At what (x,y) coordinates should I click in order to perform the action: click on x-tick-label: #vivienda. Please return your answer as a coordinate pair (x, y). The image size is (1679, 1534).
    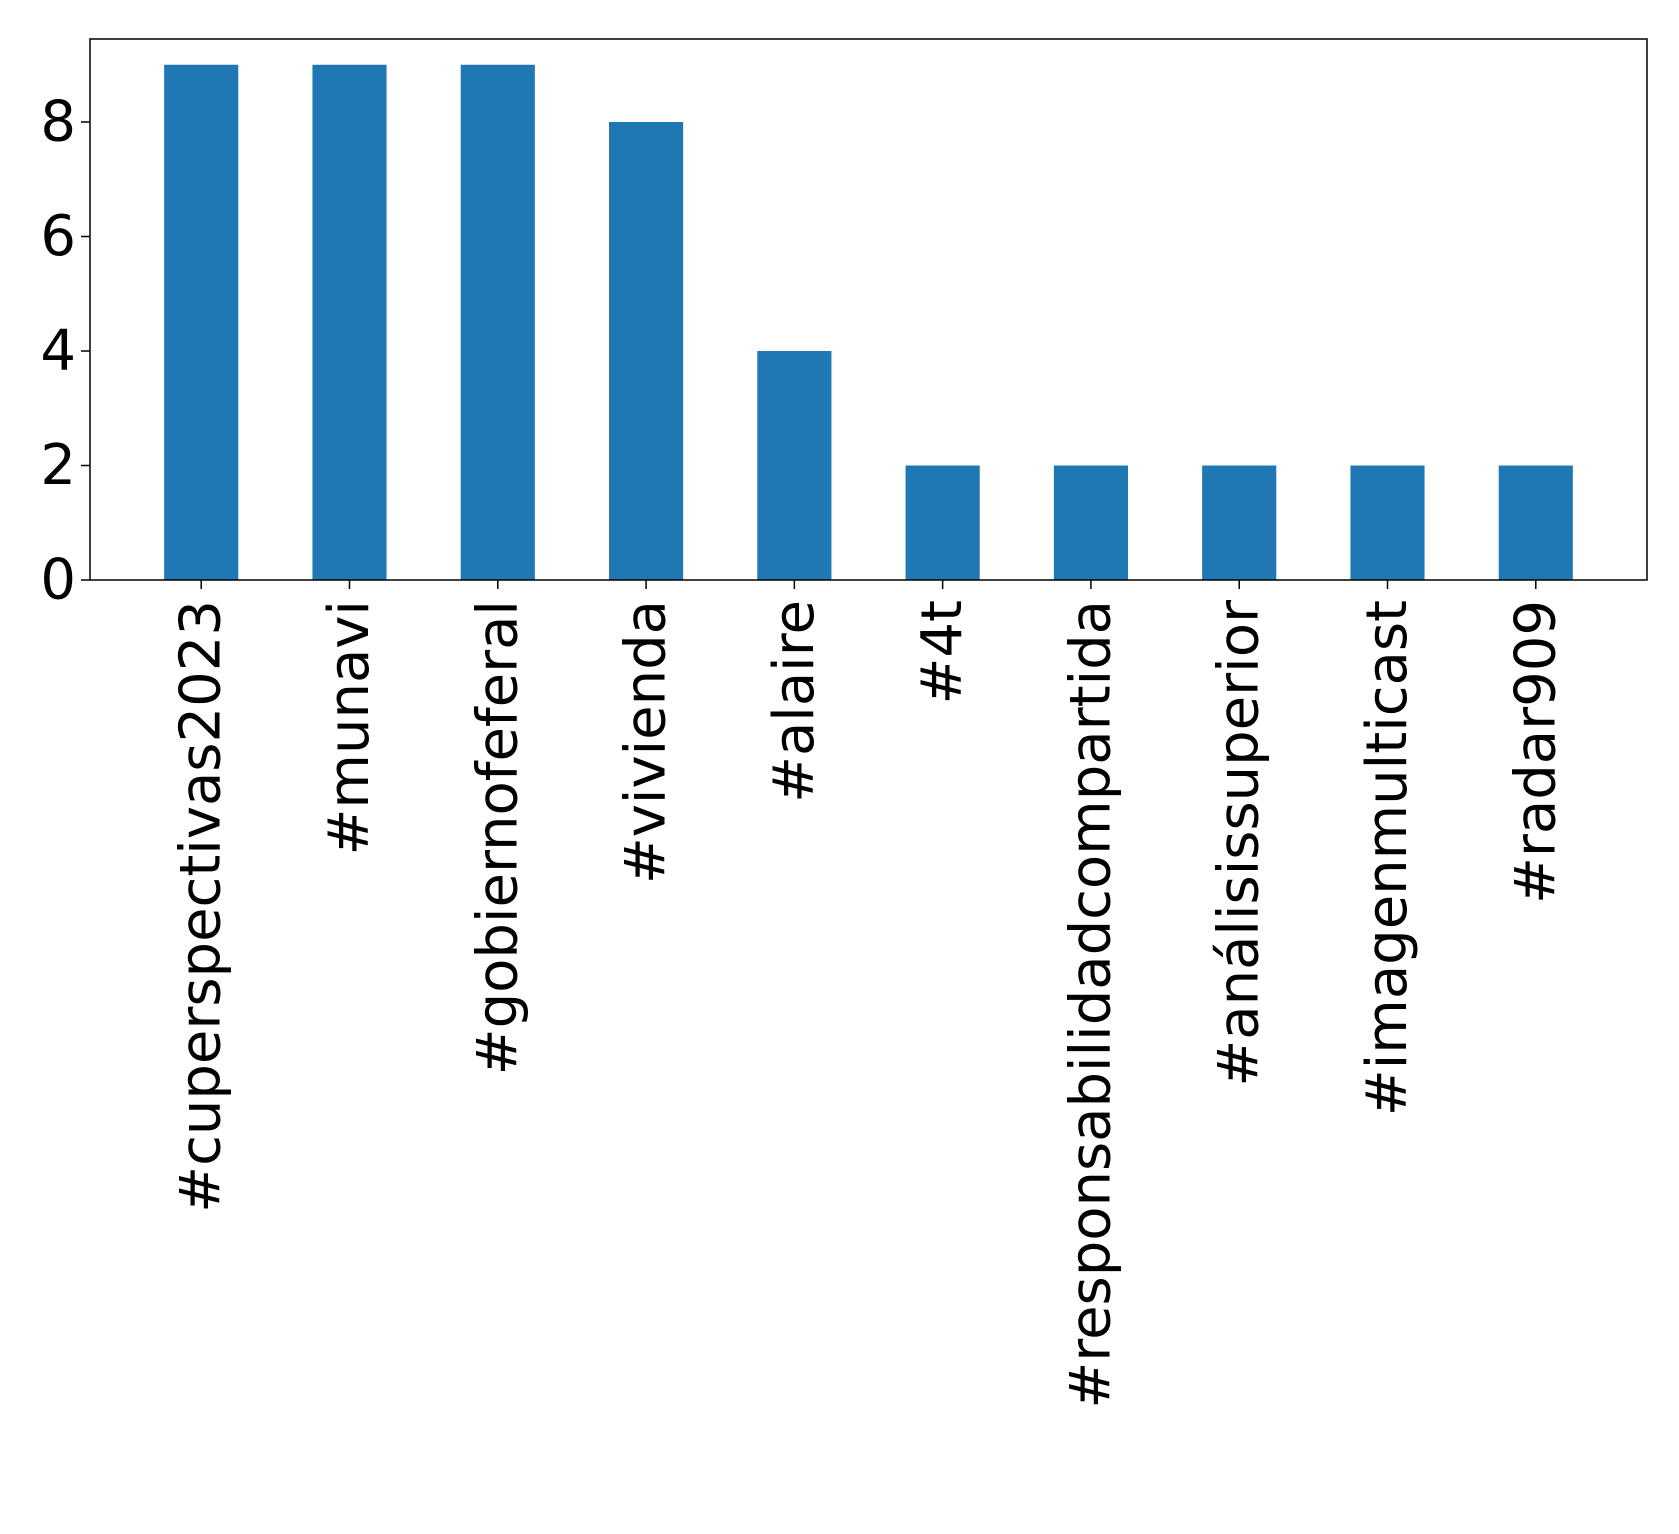
    Looking at the image, I should click on (646, 742).